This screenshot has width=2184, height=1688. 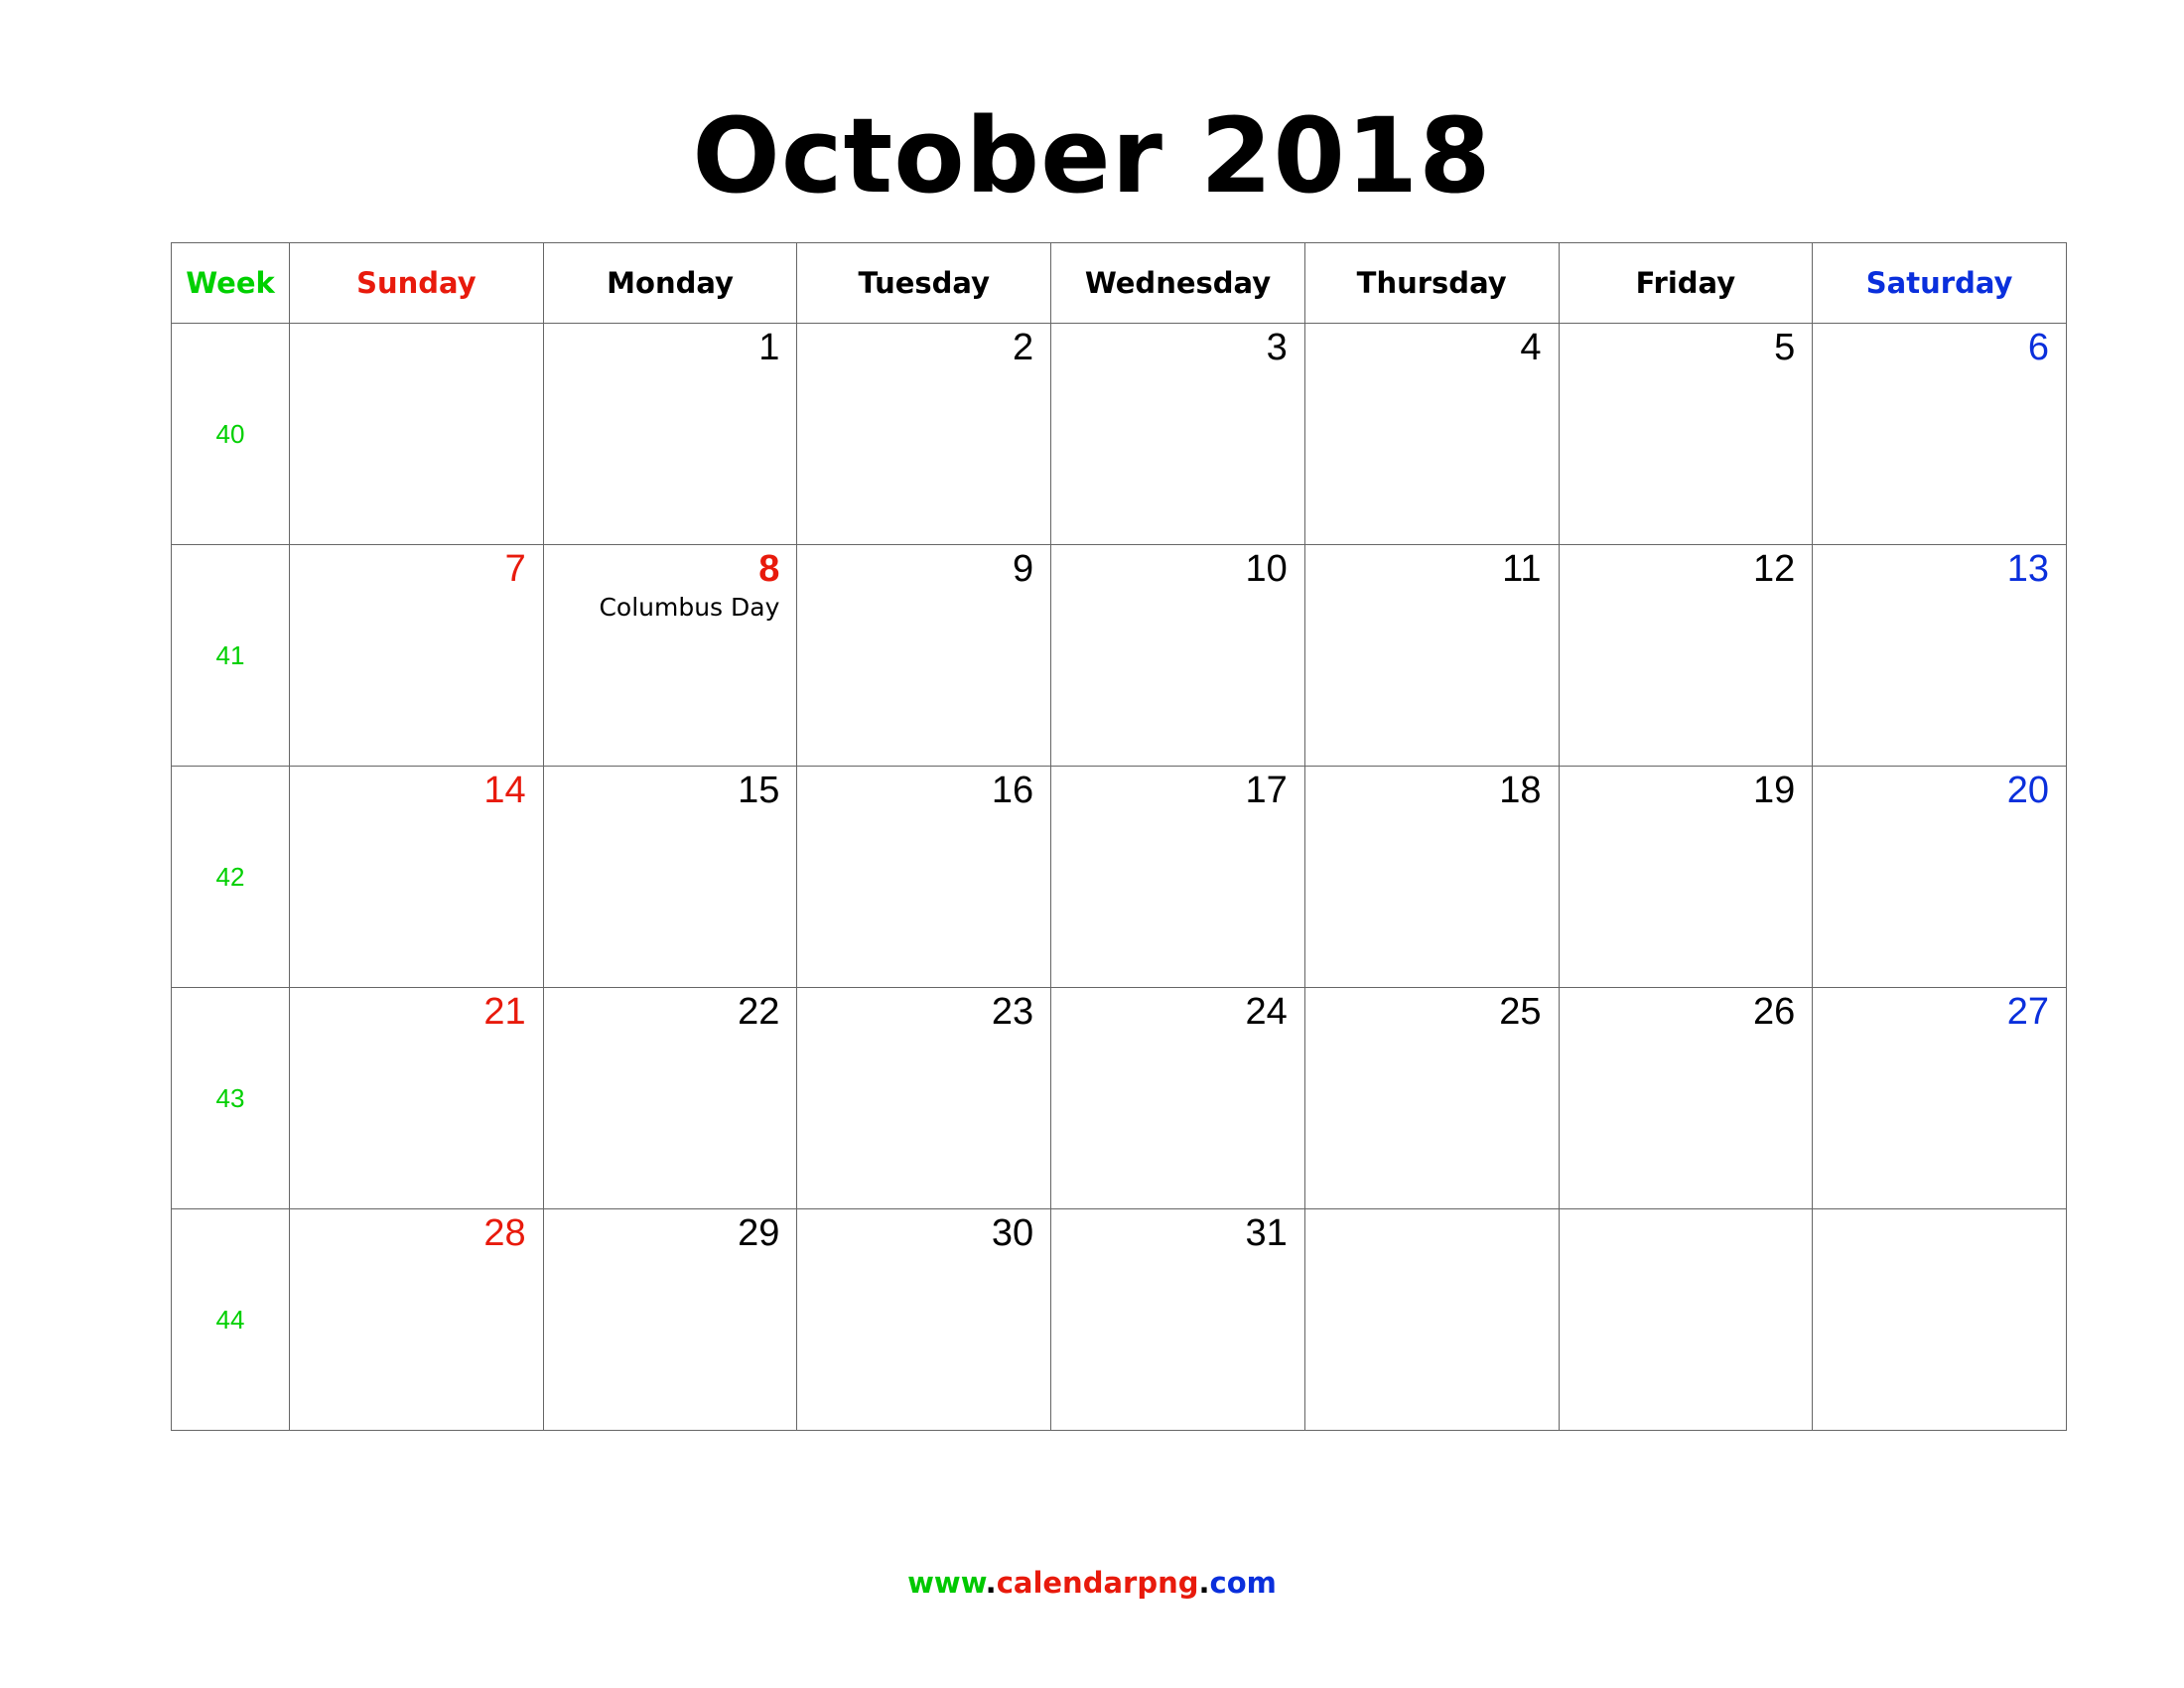 I want to click on day-cell: 29, so click(x=670, y=1319).